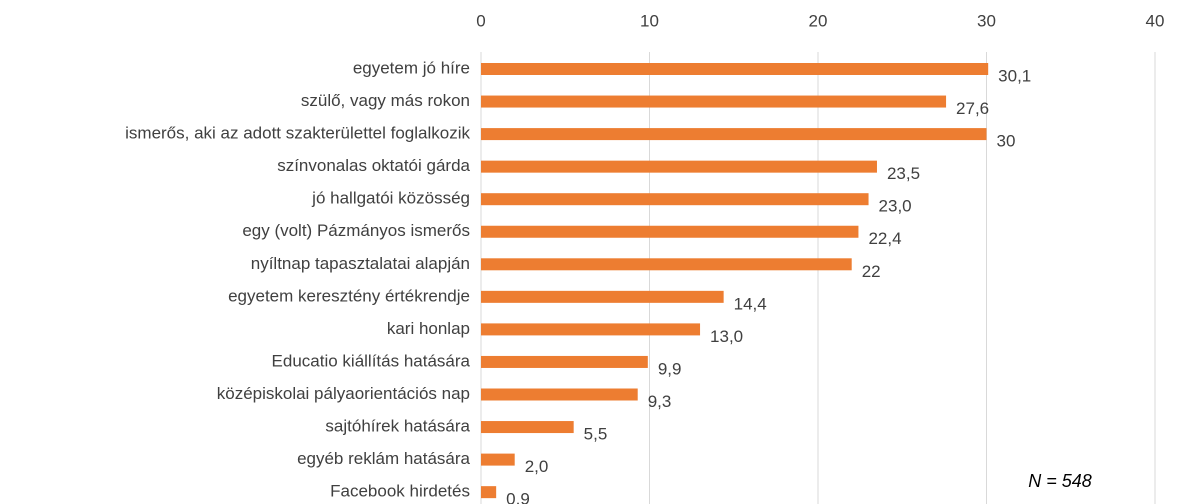  What do you see at coordinates (400, 491) in the screenshot?
I see `y-tick-label: Facebook hirdetés` at bounding box center [400, 491].